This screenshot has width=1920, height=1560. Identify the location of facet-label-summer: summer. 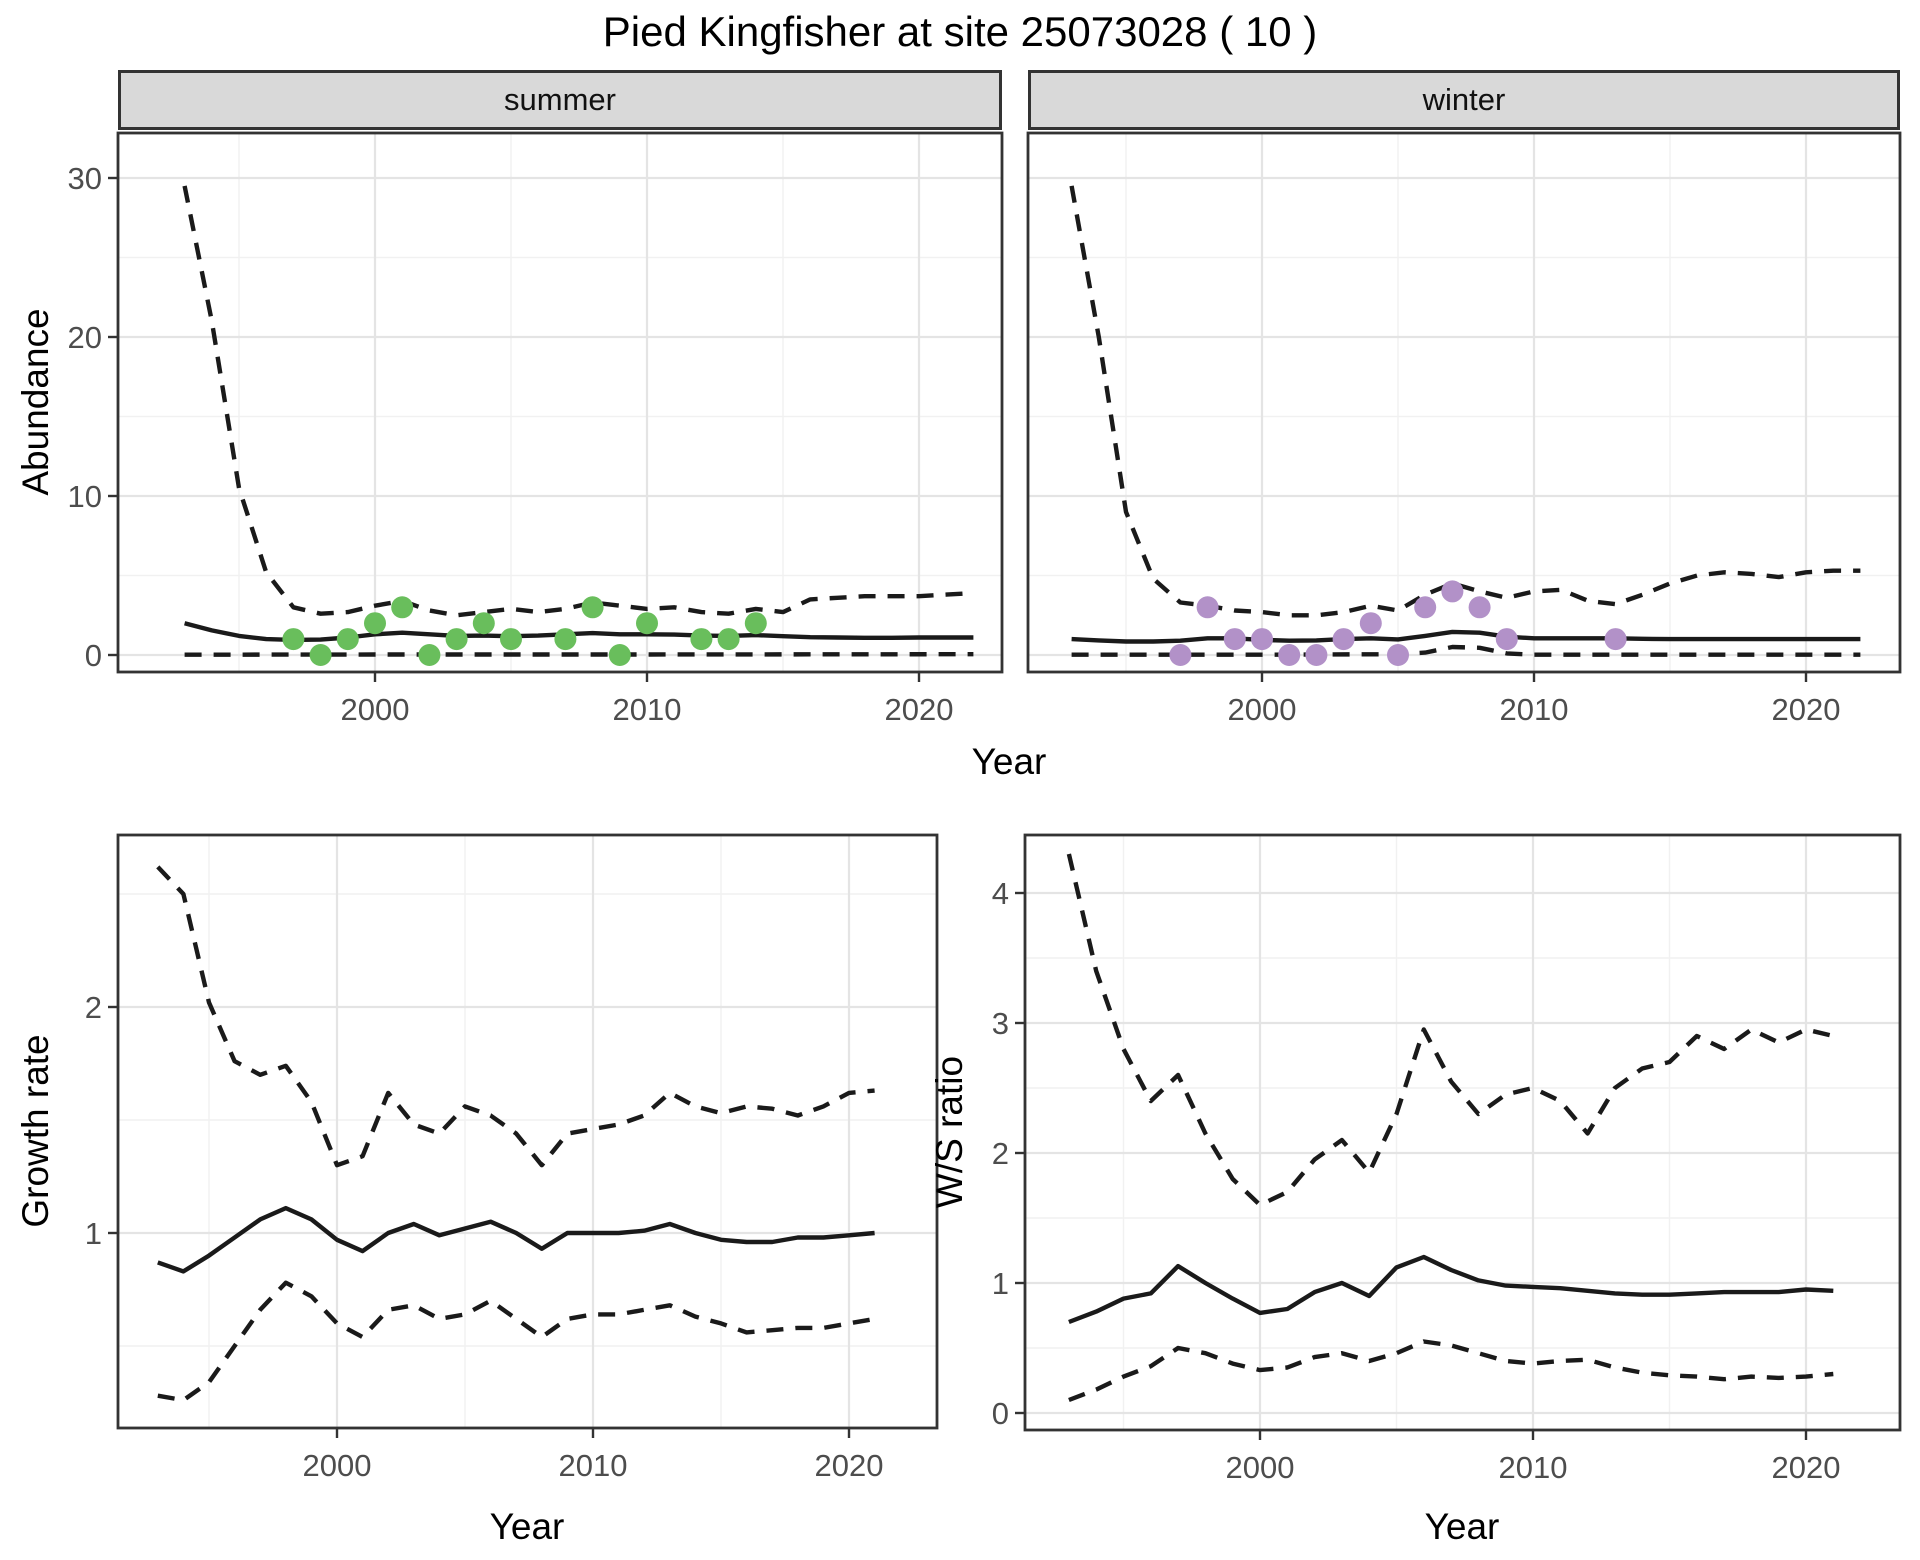
(560, 99).